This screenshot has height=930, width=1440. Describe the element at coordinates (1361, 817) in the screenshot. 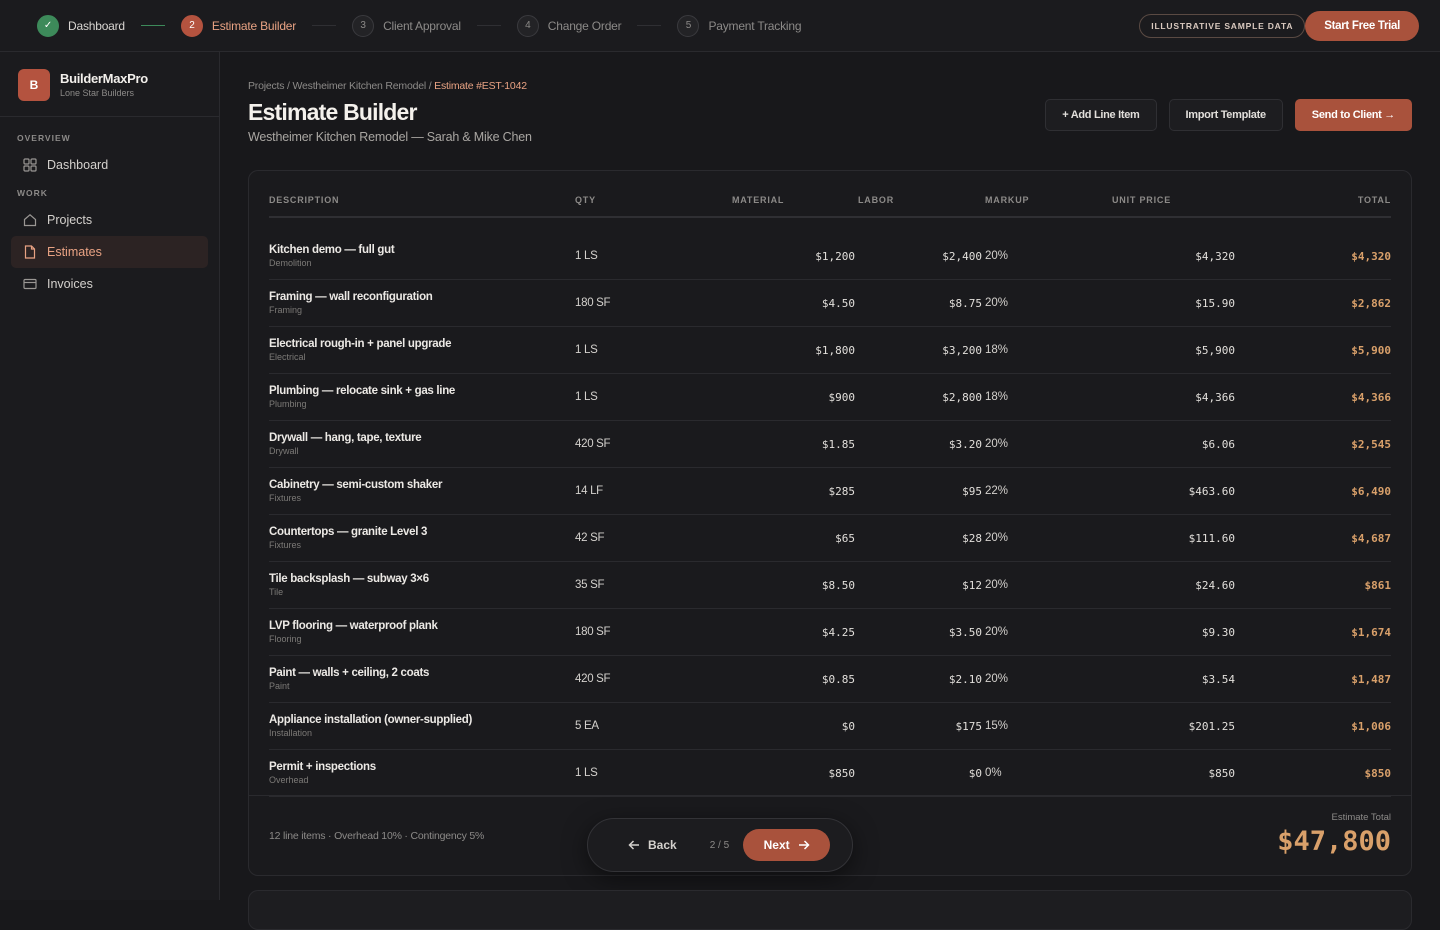

I see `estimate-total-label: Estimate Total` at that location.